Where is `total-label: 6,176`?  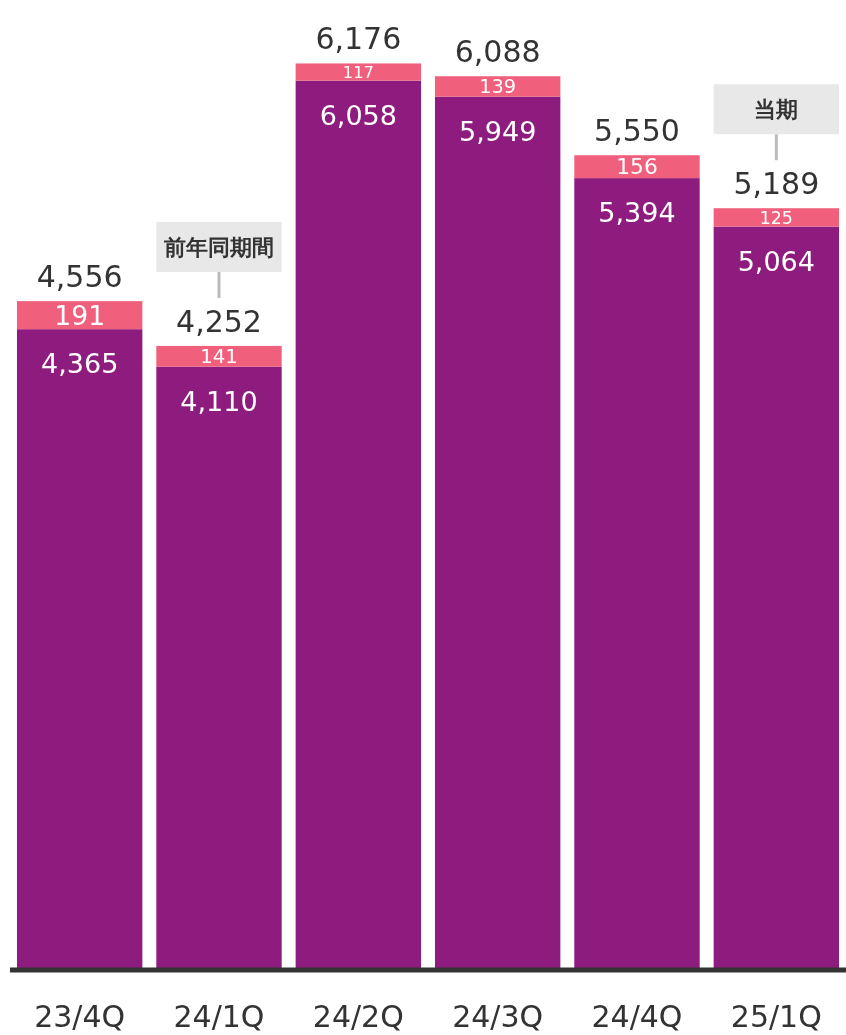 total-label: 6,176 is located at coordinates (358, 39).